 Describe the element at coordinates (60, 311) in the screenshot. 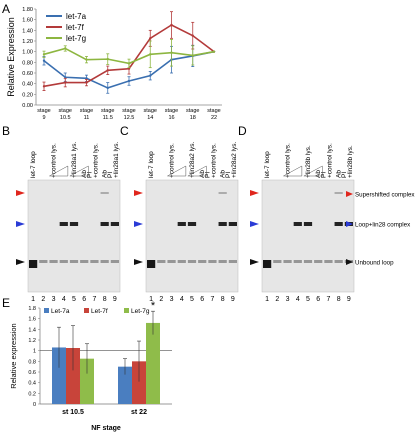

I see `legend-label: Let-7a` at that location.